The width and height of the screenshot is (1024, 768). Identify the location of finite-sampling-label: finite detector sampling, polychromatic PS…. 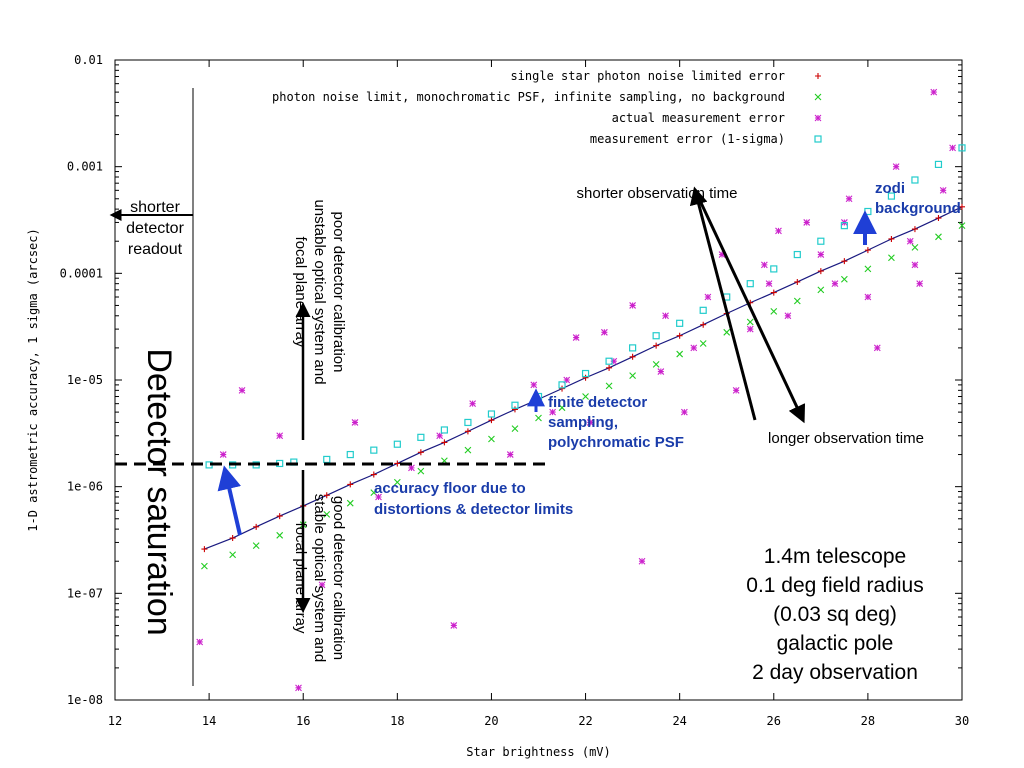
(616, 422).